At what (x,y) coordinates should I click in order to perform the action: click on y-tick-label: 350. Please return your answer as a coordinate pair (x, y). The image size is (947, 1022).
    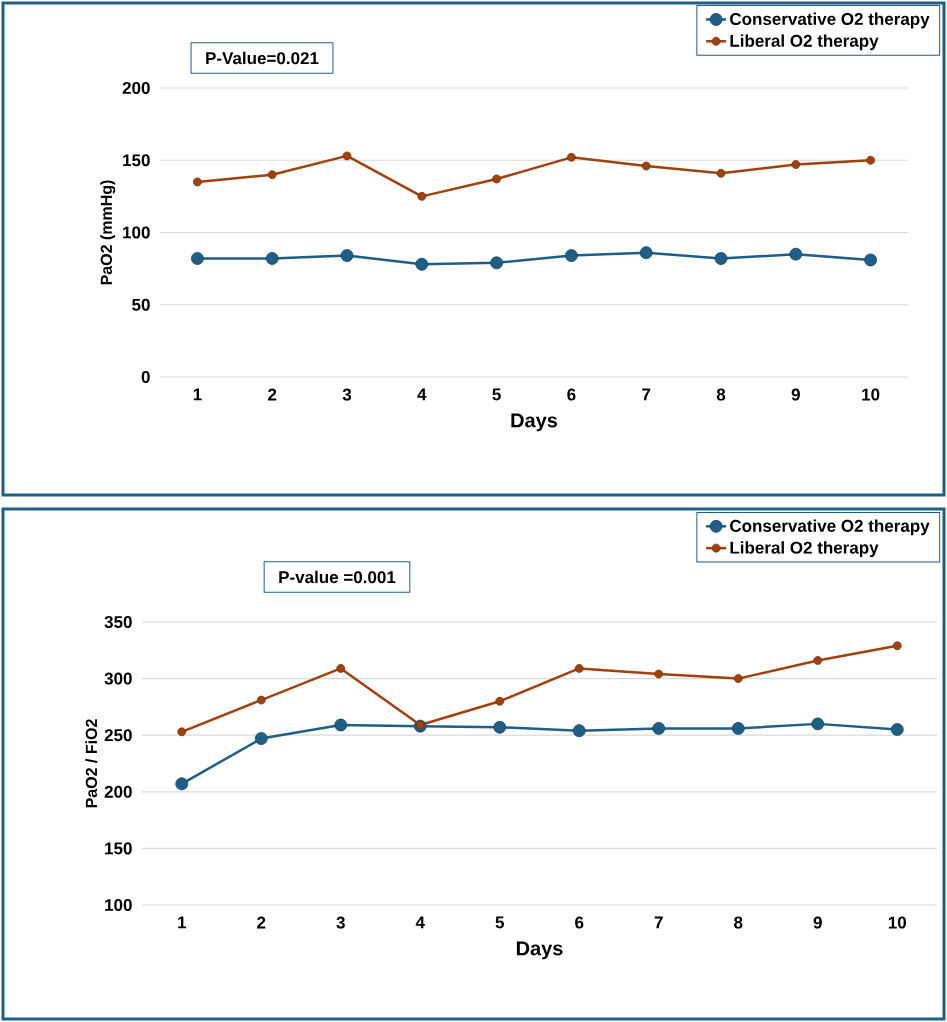
    Looking at the image, I should click on (118, 622).